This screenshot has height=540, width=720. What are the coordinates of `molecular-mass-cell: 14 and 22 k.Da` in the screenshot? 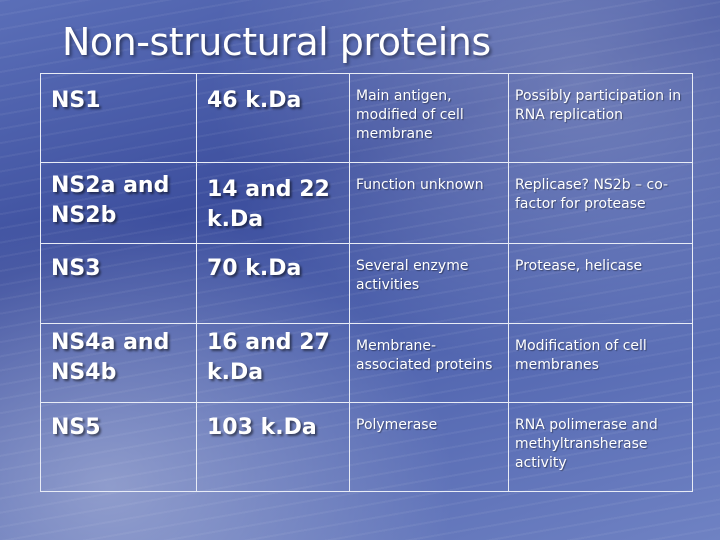 It's located at (273, 203).